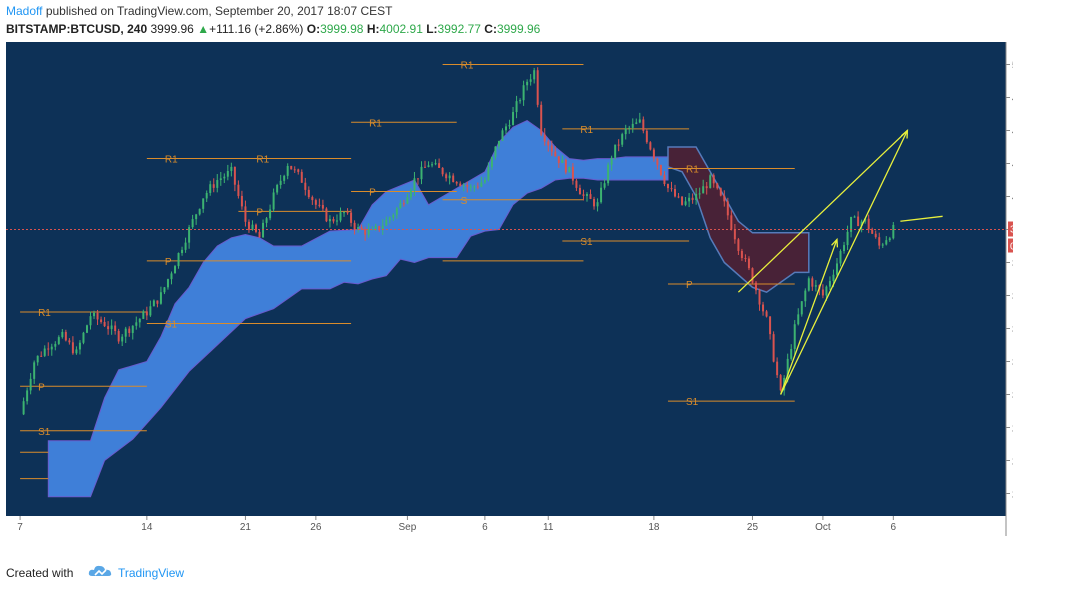  Describe the element at coordinates (100, 570) in the screenshot. I see `cloud-logo-icon` at that location.